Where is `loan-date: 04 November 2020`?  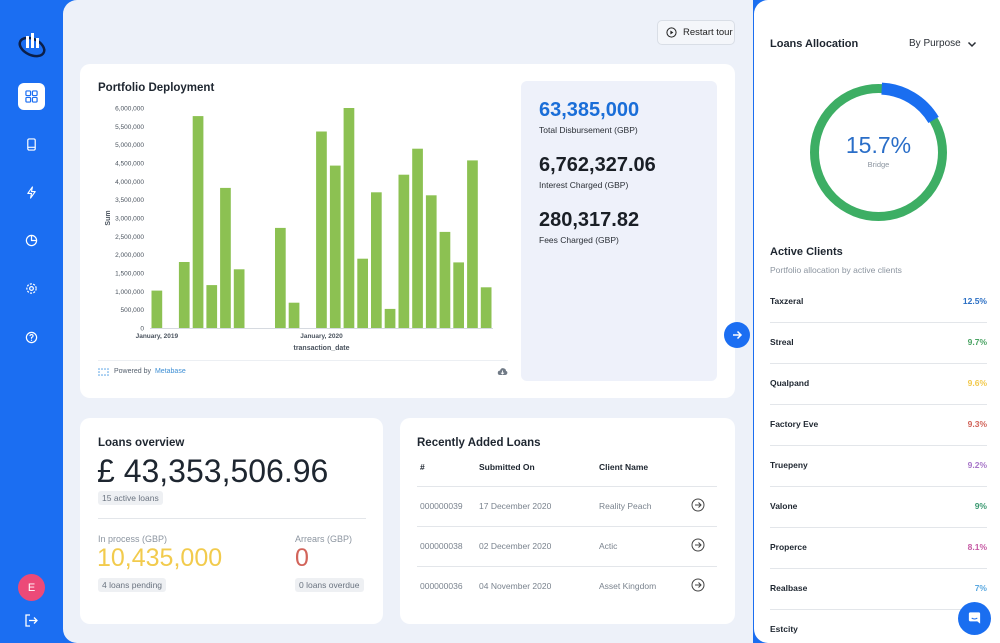 loan-date: 04 November 2020 is located at coordinates (515, 586).